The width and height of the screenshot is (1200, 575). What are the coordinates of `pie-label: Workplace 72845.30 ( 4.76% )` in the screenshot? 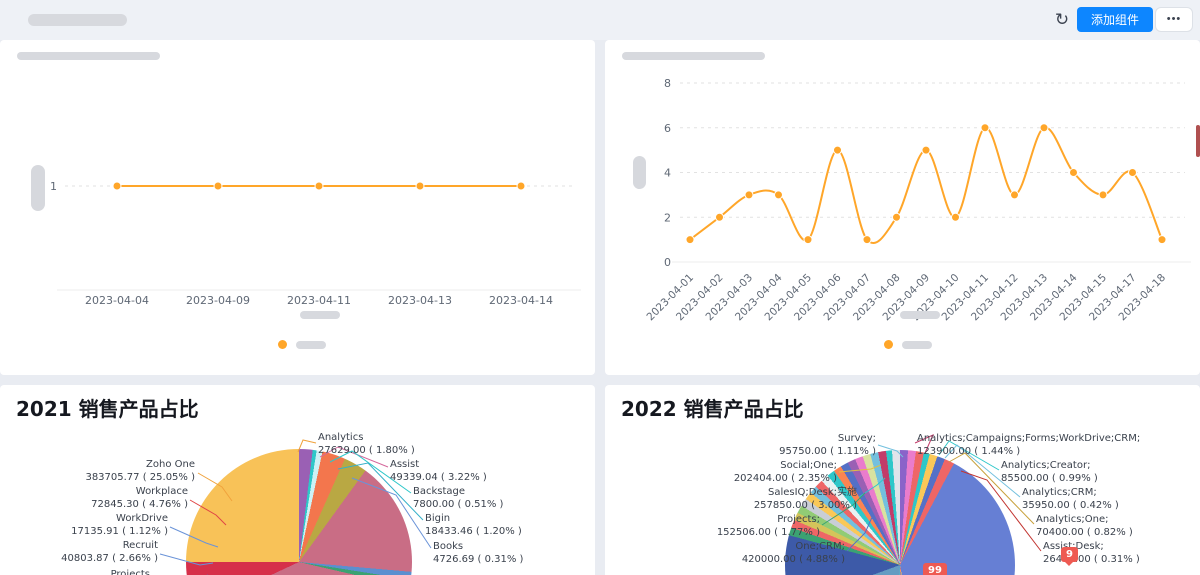 It's located at (139, 498).